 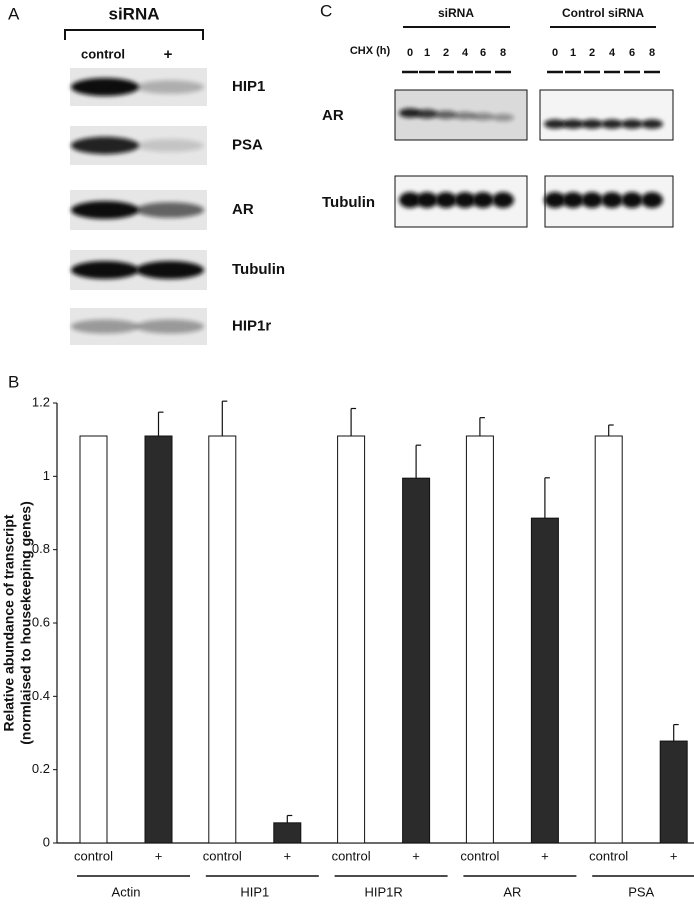 I want to click on panel-label: B, so click(x=13, y=381).